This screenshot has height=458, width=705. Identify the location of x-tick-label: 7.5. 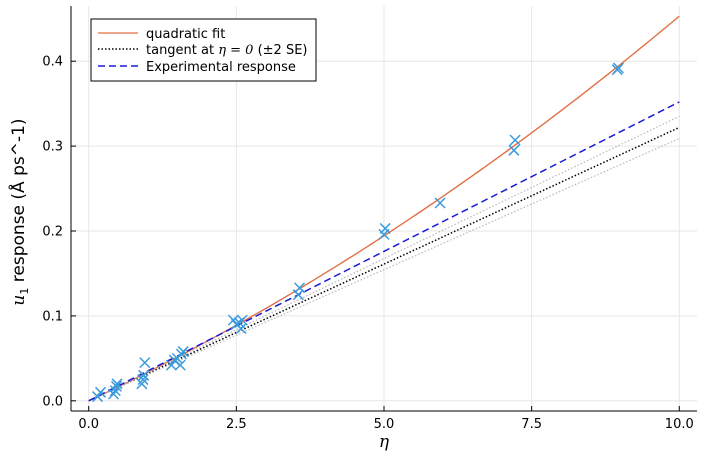
(531, 424).